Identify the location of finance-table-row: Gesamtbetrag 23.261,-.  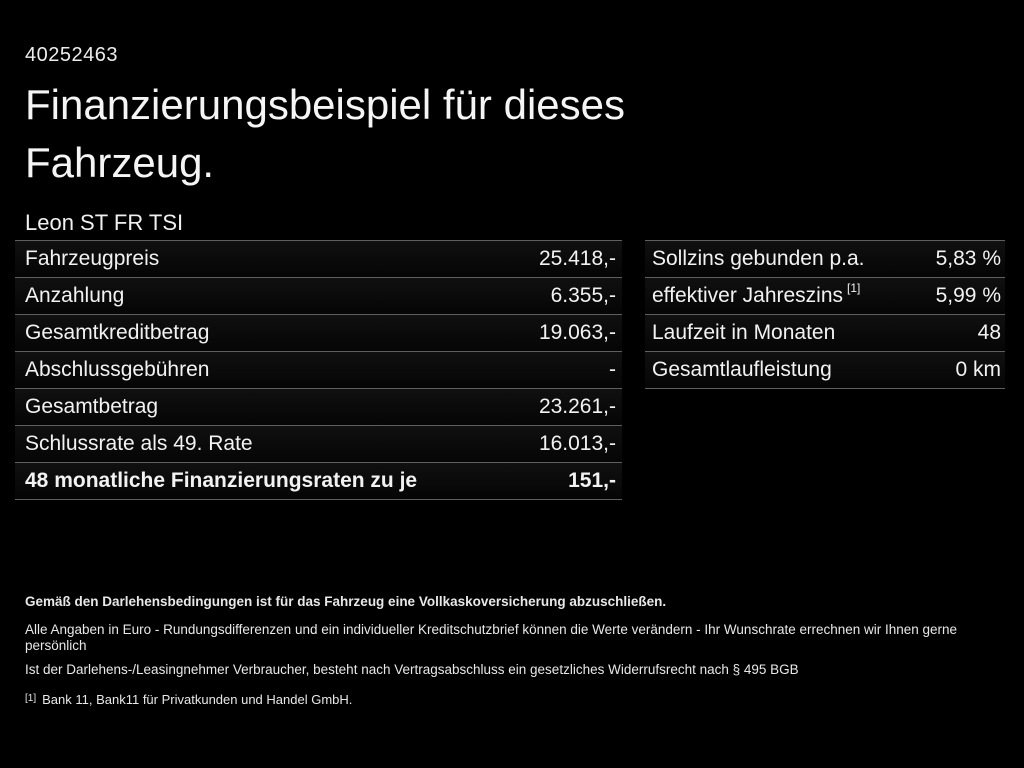
(318, 407).